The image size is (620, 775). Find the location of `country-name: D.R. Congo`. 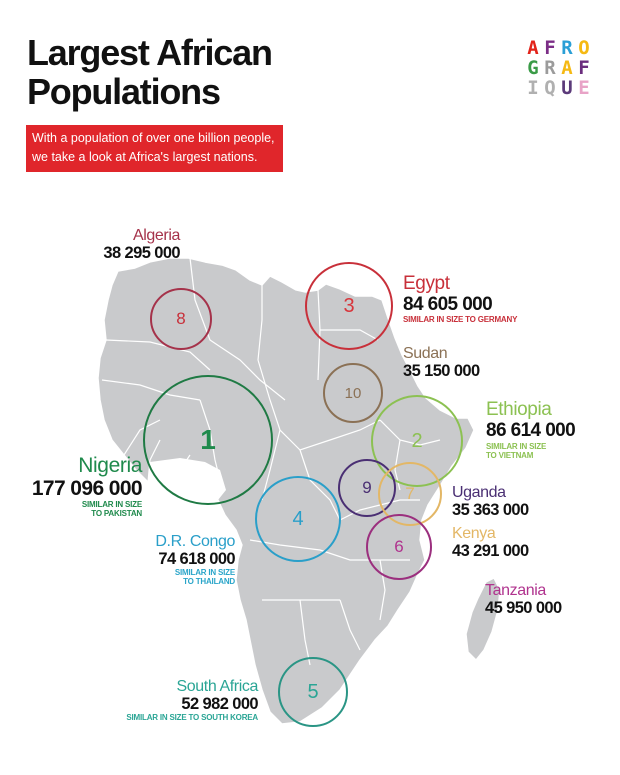

country-name: D.R. Congo is located at coordinates (195, 541).